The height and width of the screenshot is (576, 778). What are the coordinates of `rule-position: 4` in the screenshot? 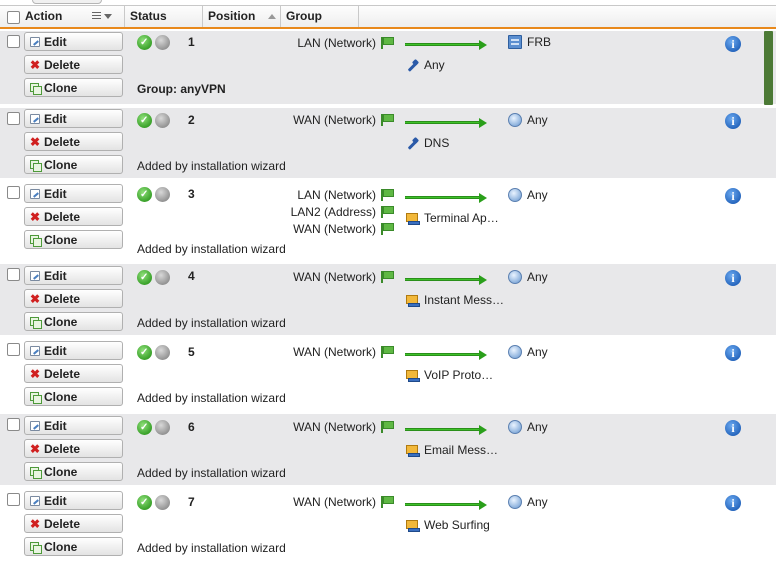 It's located at (191, 276).